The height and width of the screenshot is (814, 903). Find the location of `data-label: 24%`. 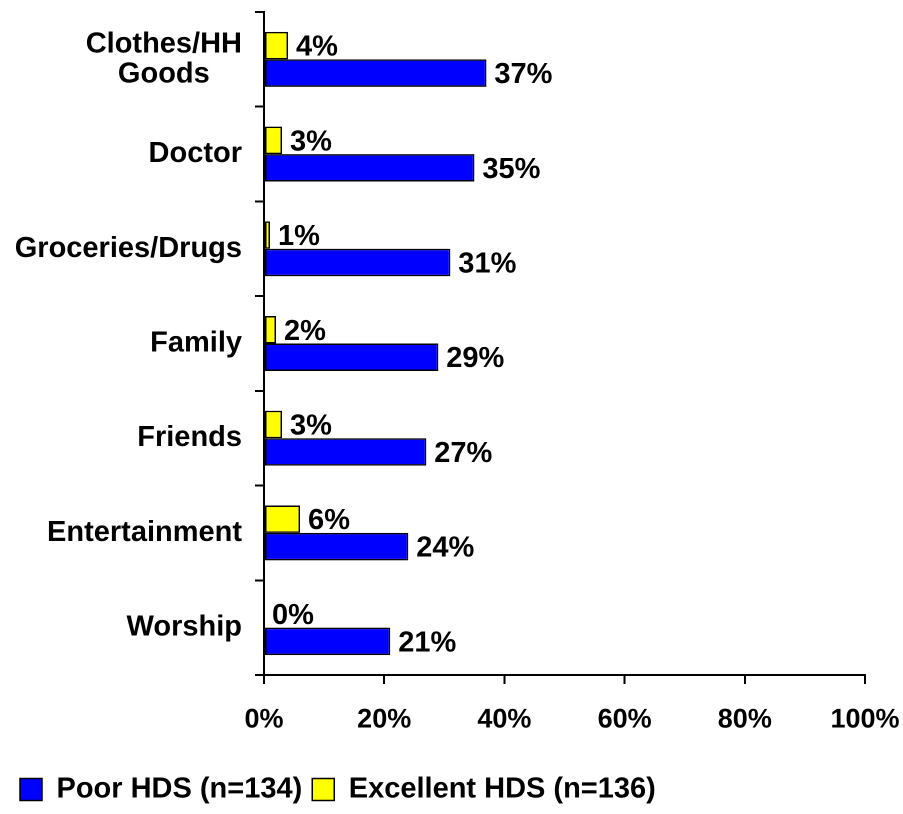

data-label: 24% is located at coordinates (445, 548).